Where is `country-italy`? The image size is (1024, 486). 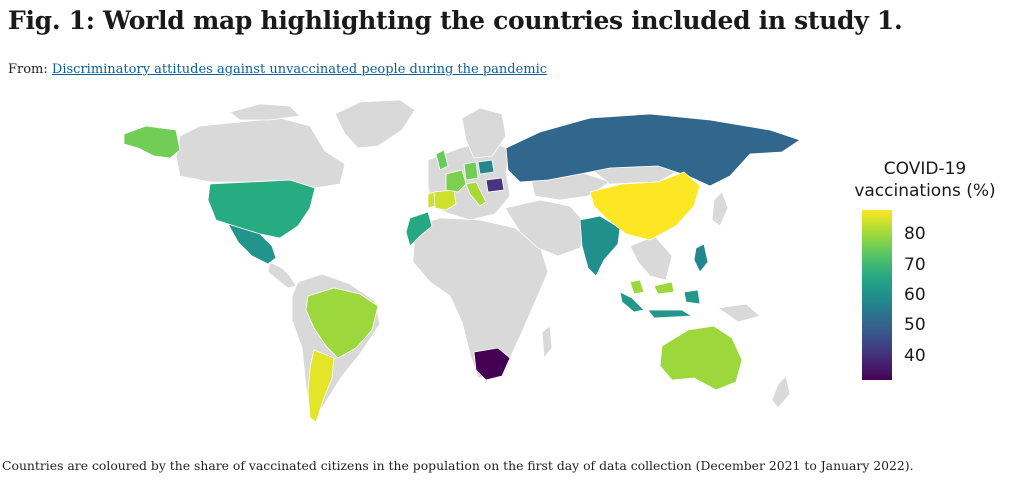
country-italy is located at coordinates (476, 194).